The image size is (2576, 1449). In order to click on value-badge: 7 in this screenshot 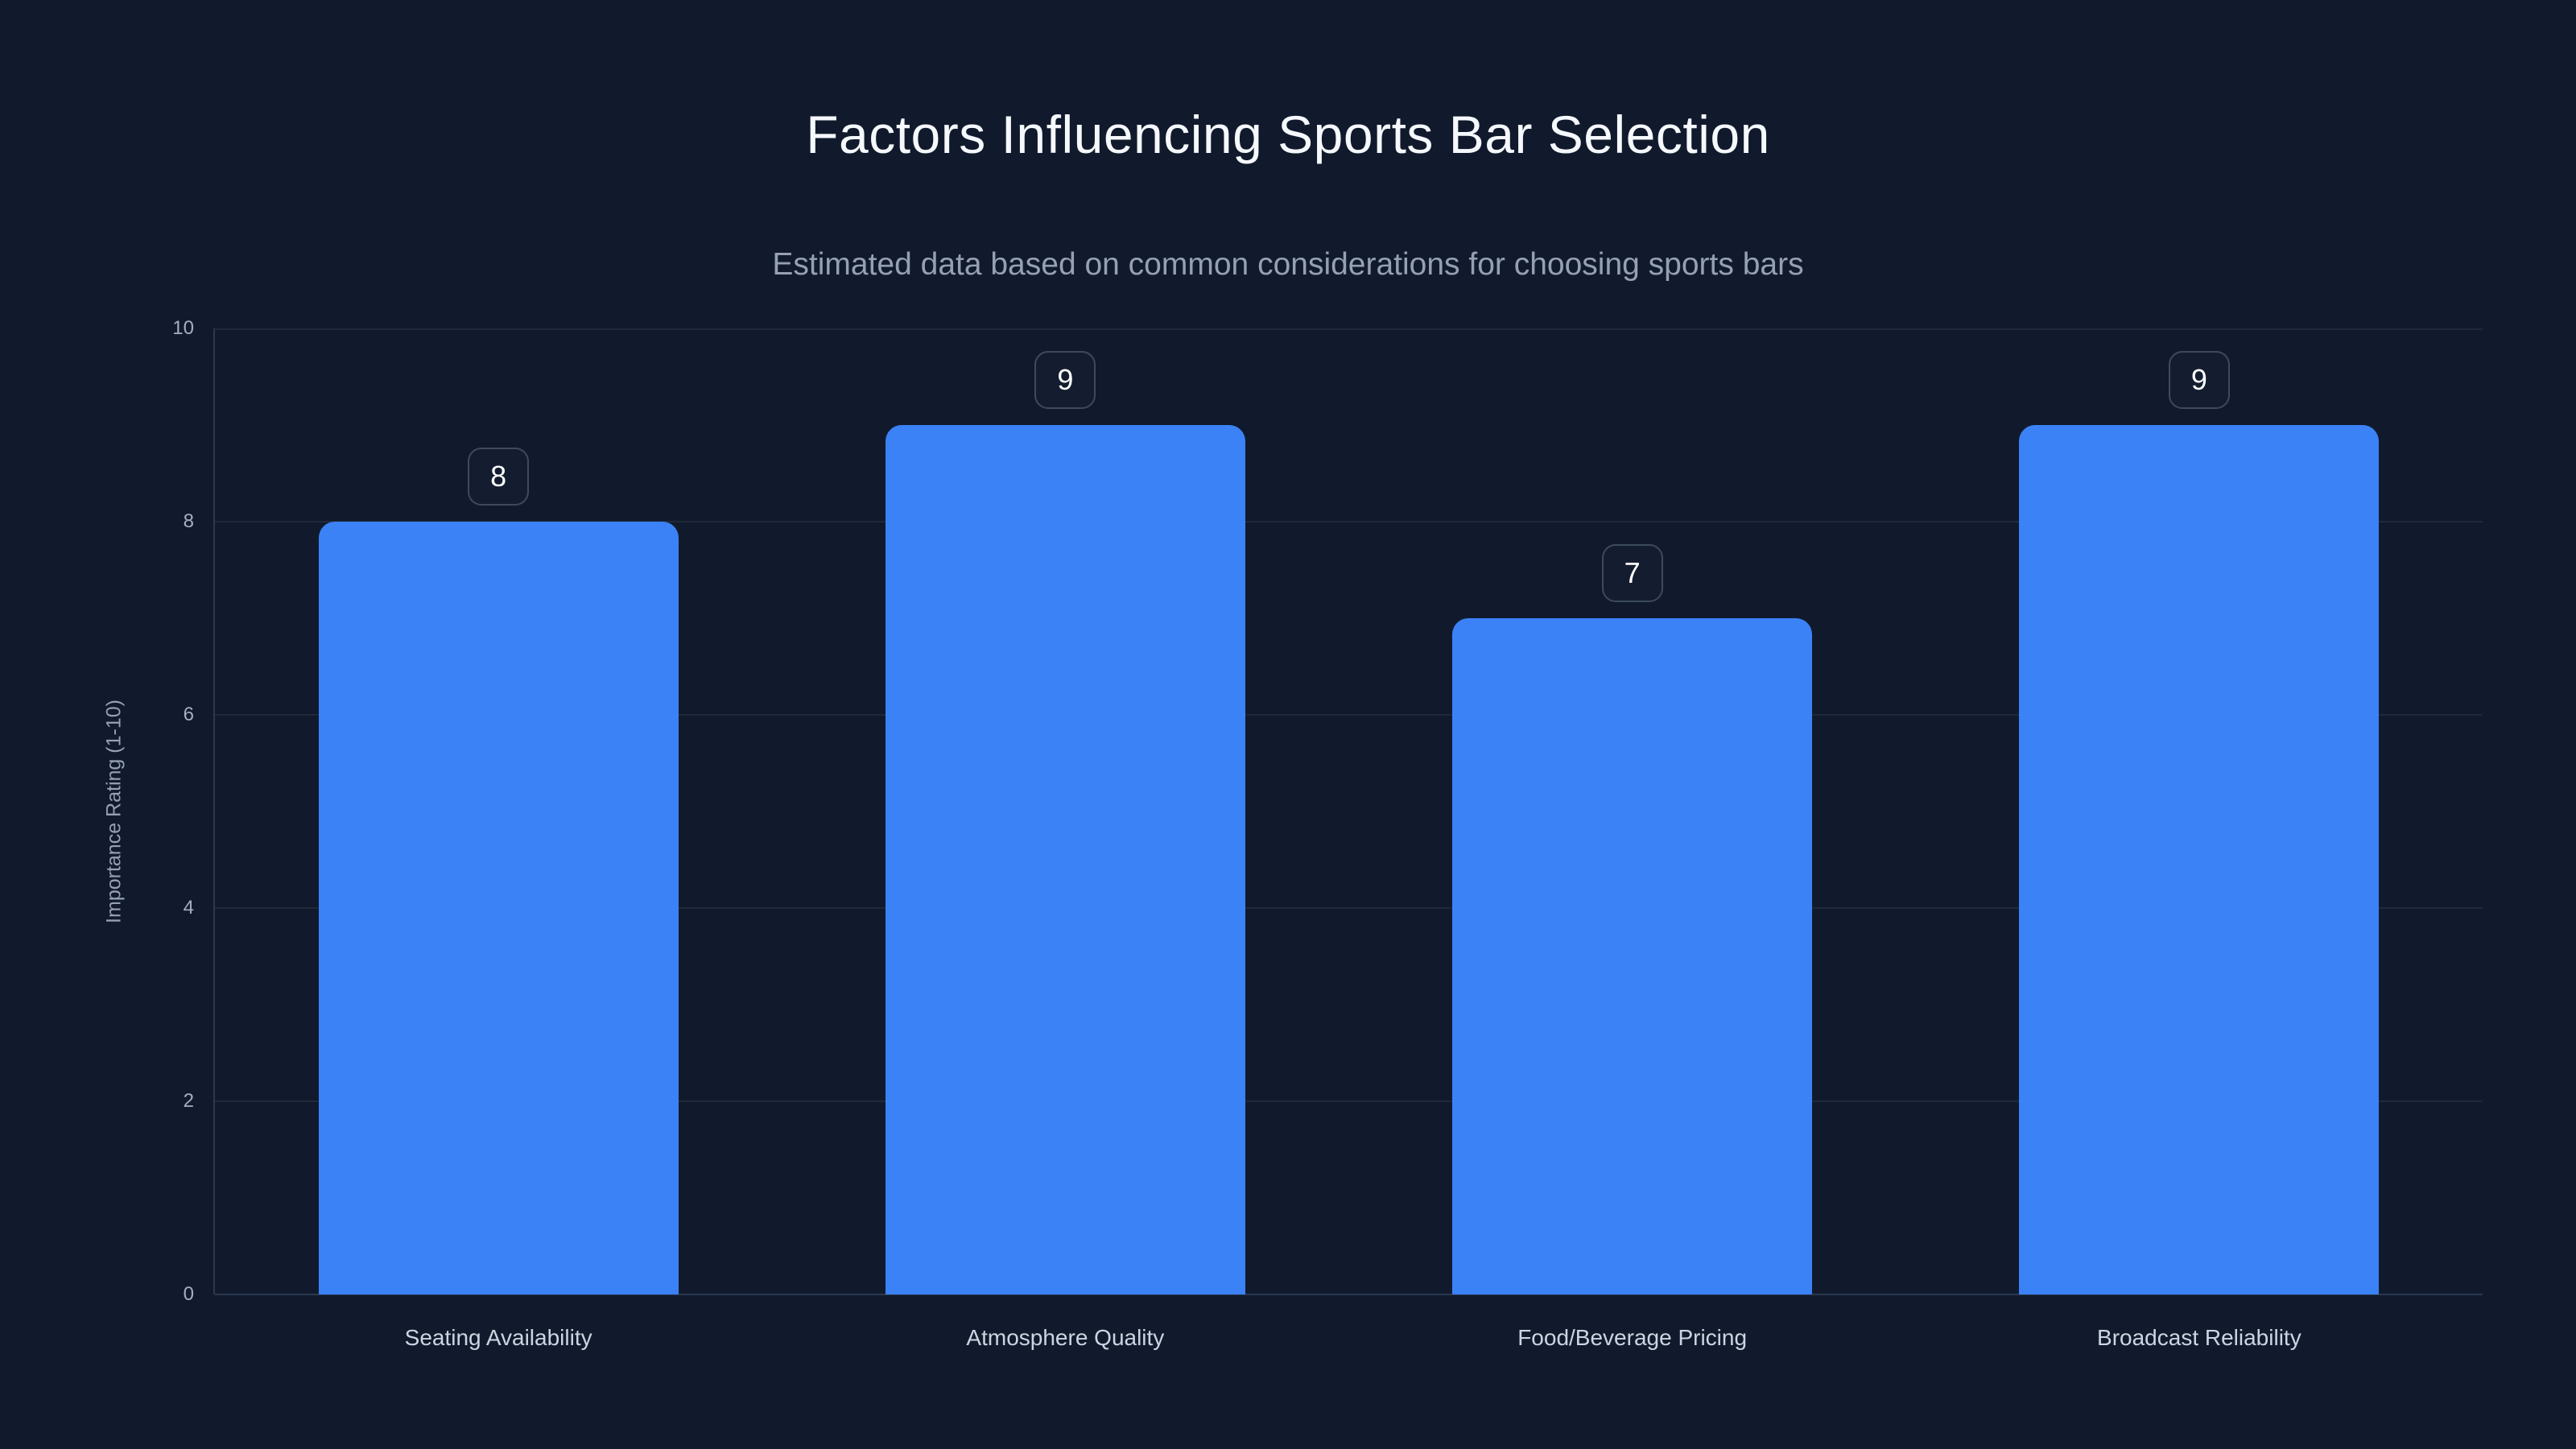, I will do `click(1632, 573)`.